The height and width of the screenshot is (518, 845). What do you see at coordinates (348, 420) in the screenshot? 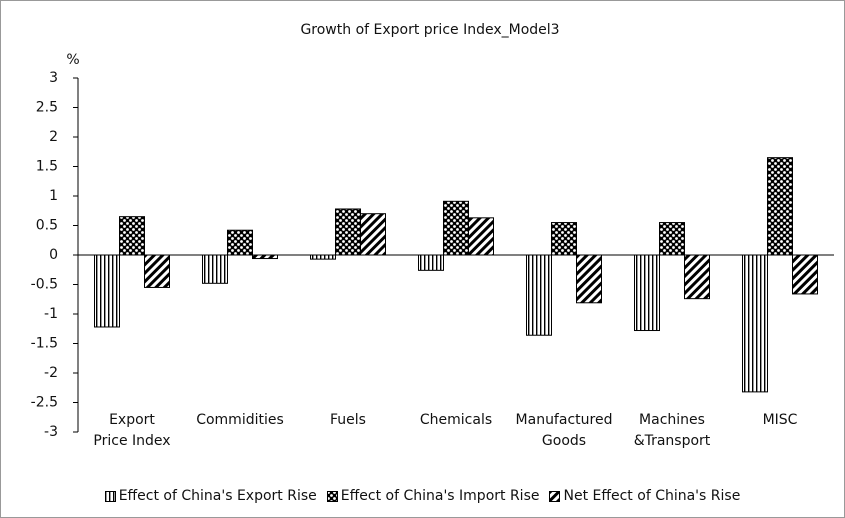
I see `x-tick-label: Fuels` at bounding box center [348, 420].